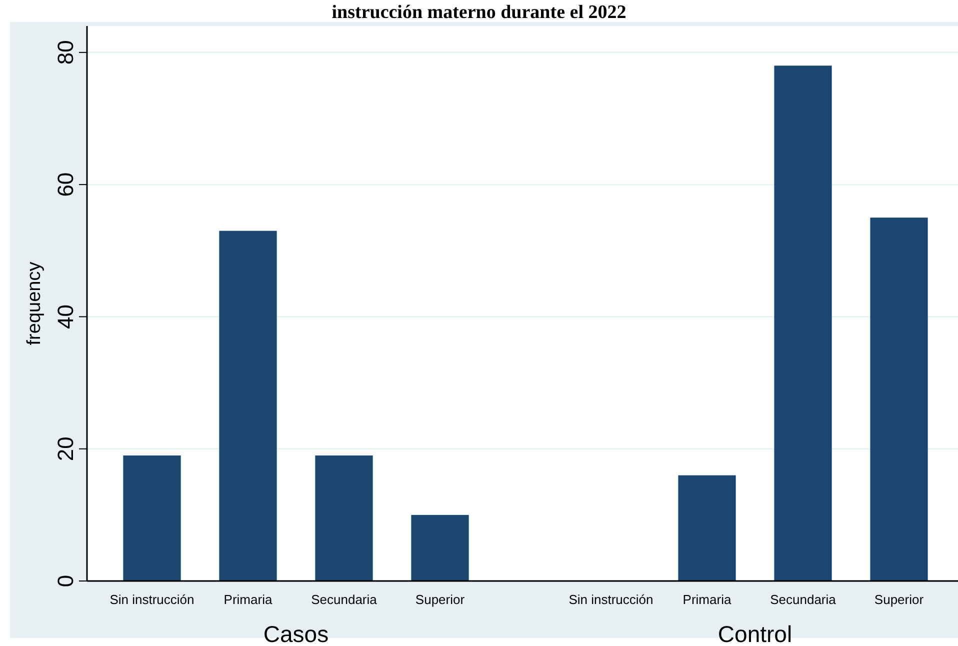  What do you see at coordinates (755, 633) in the screenshot?
I see `x-axis-title: Control` at bounding box center [755, 633].